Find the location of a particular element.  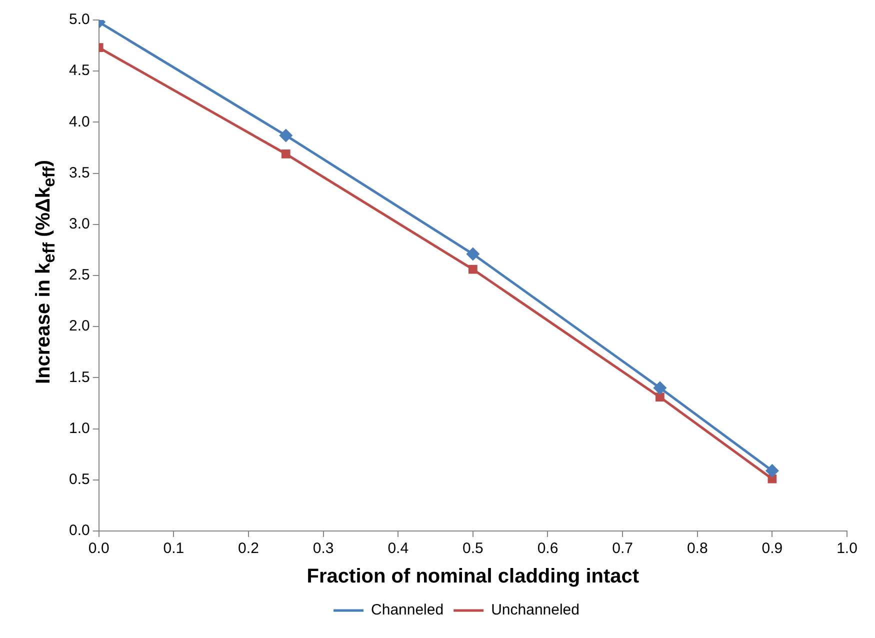

y-tick-label: 3.5 is located at coordinates (79, 173).